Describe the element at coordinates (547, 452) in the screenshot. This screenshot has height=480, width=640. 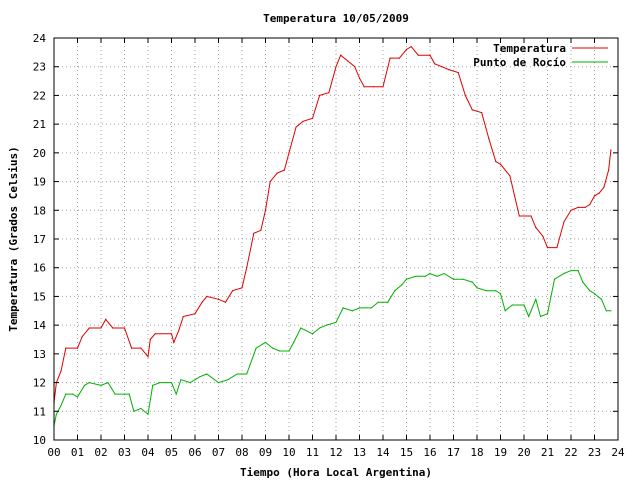
I see `x-tick-label: 21` at that location.